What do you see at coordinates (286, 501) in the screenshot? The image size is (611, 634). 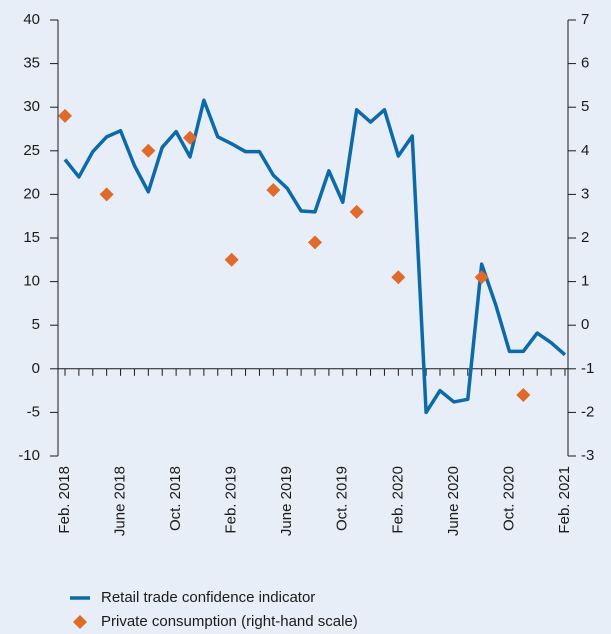 I see `x-tick-label: June 2019` at bounding box center [286, 501].